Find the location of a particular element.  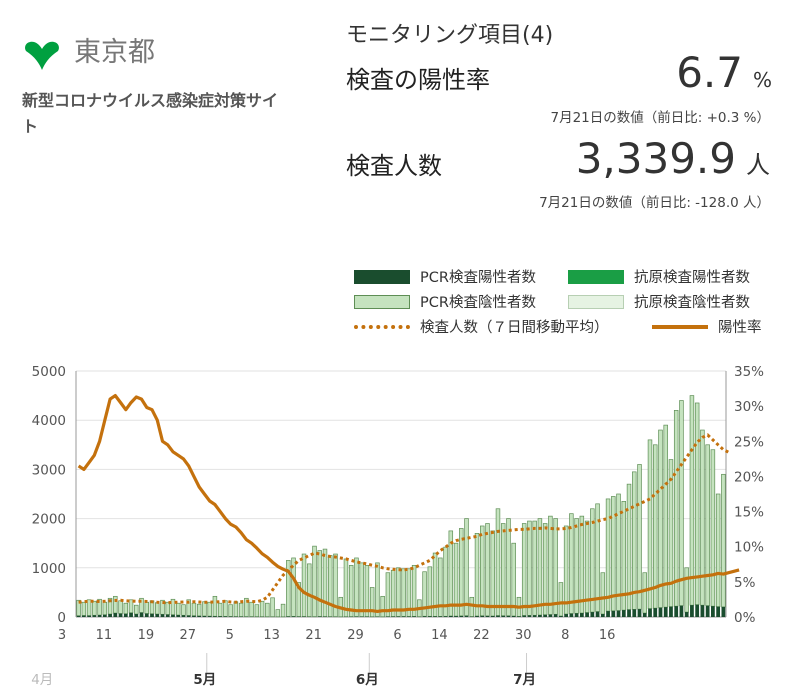

x-tick-label: 14 is located at coordinates (439, 635).